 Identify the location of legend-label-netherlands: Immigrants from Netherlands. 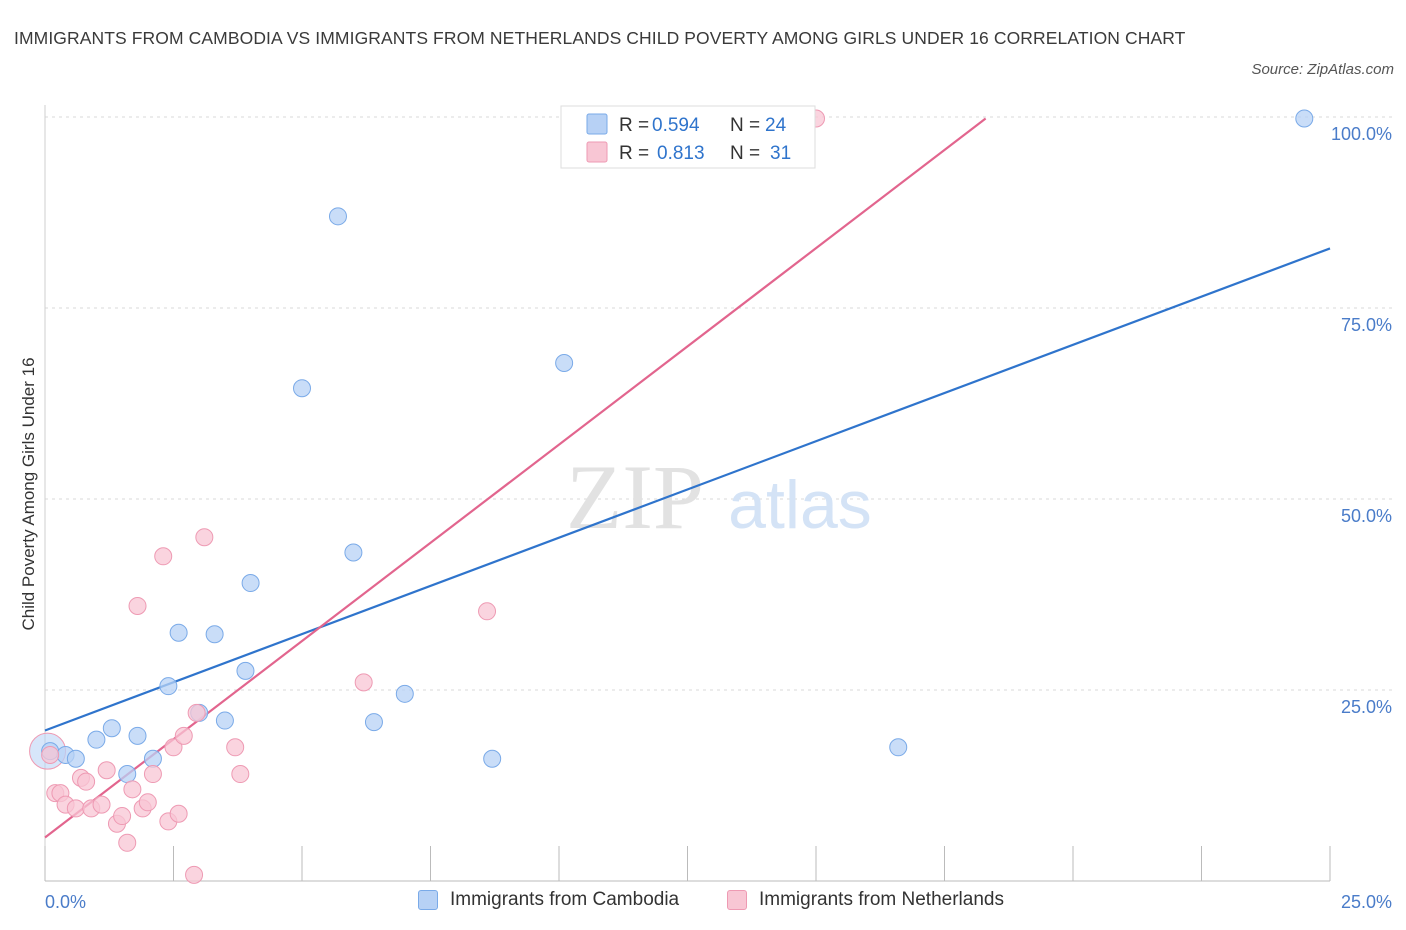
(881, 899).